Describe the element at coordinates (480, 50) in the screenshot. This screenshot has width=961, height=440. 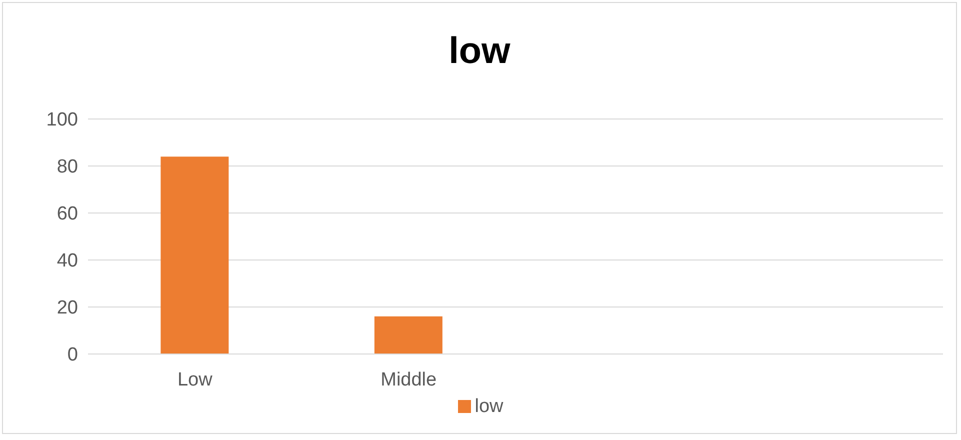
I see `chart-title: low` at that location.